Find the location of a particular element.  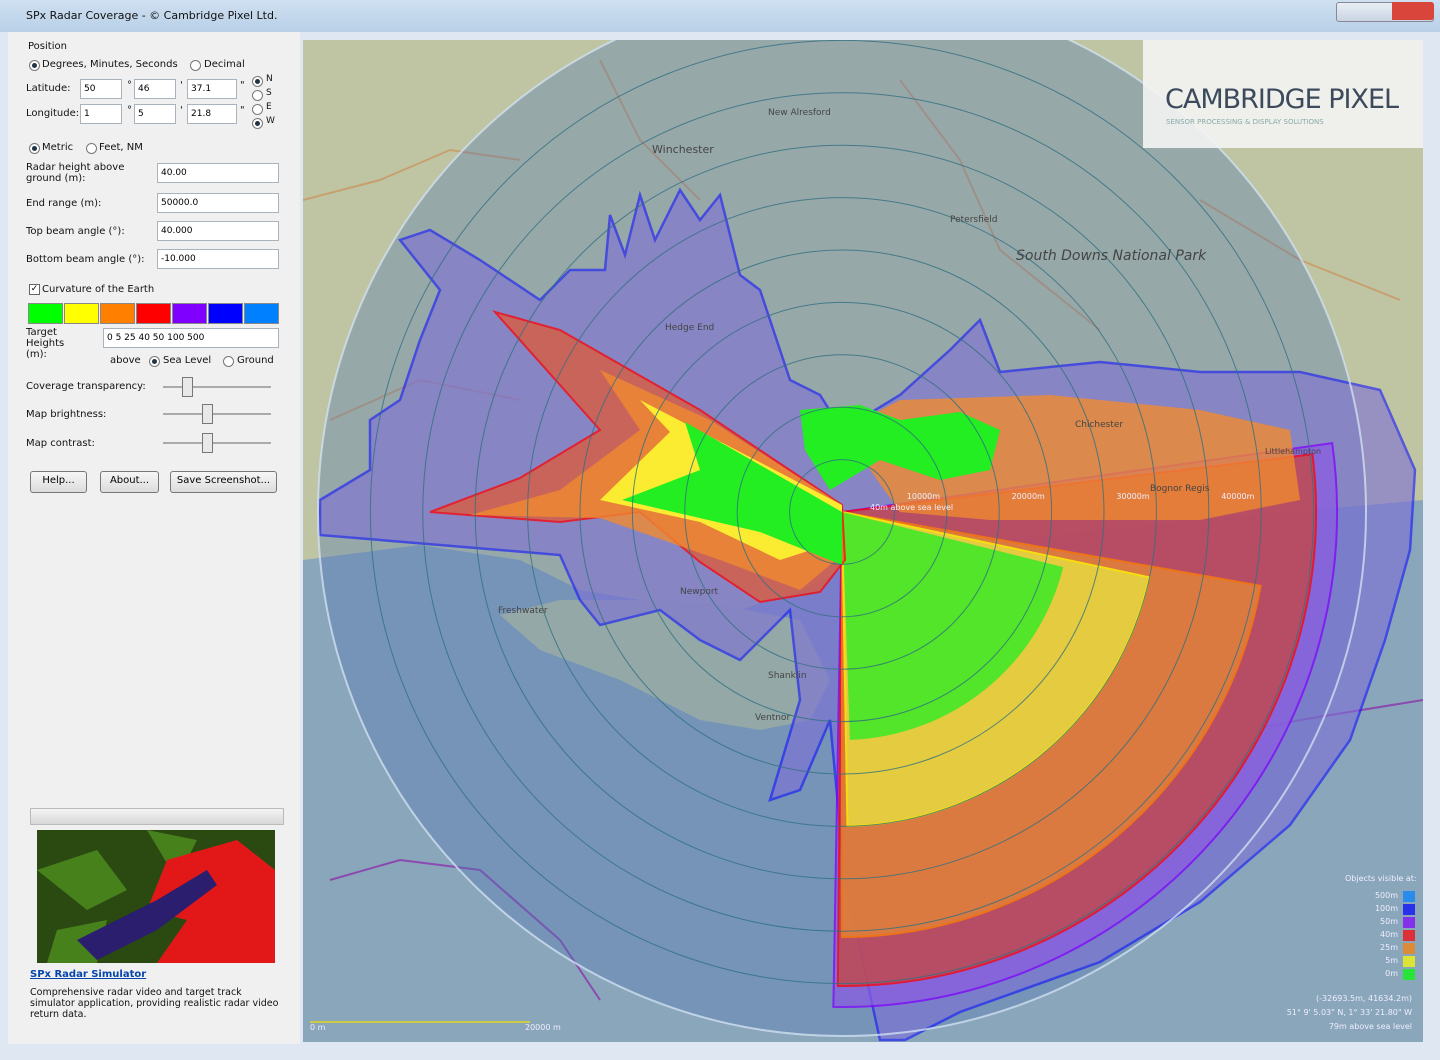

spinbox: 1 is located at coordinates (101, 114).